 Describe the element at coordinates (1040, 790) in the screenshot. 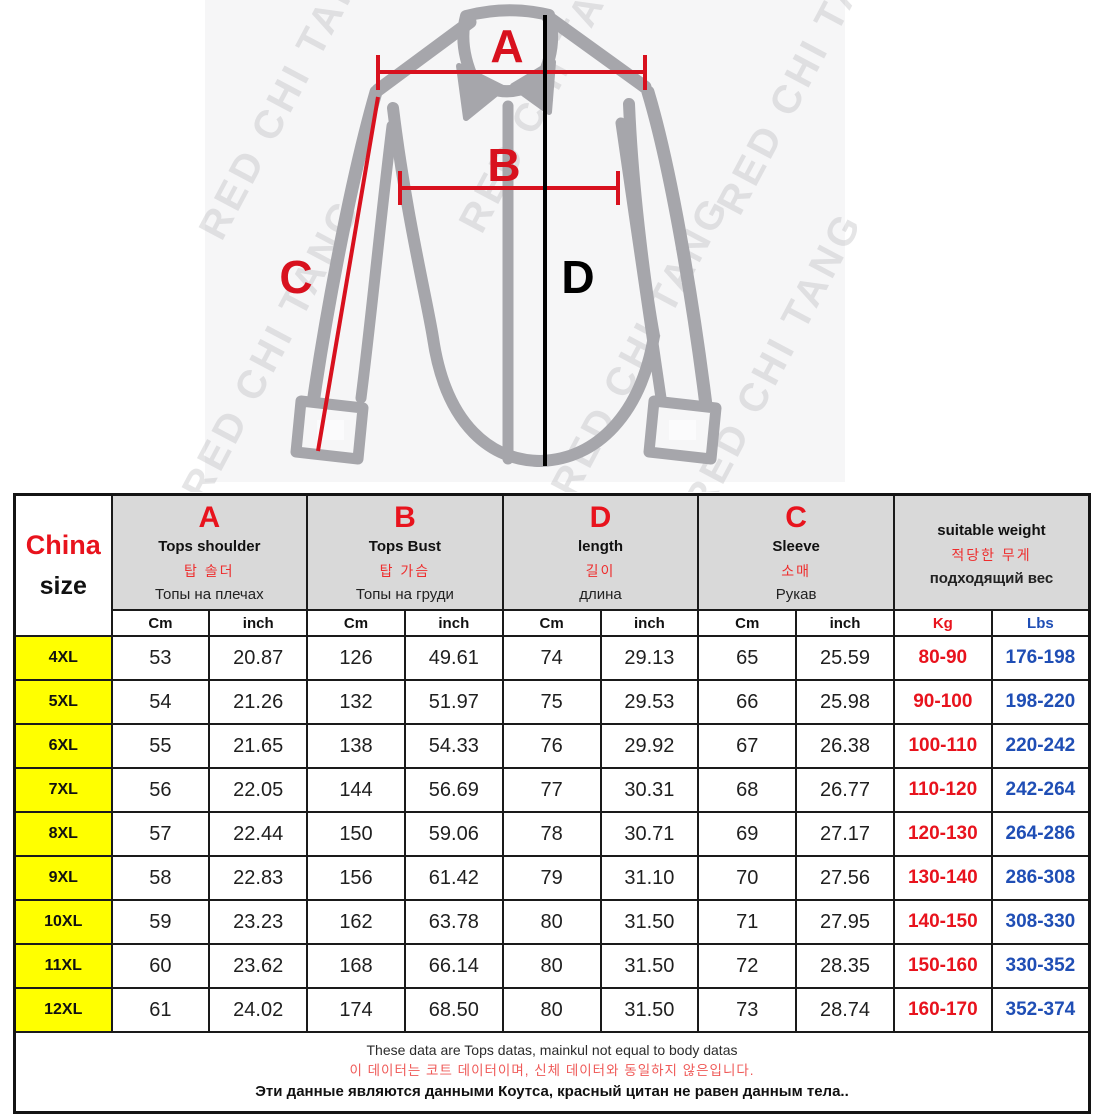

I see `lbs-value: 242-264` at that location.